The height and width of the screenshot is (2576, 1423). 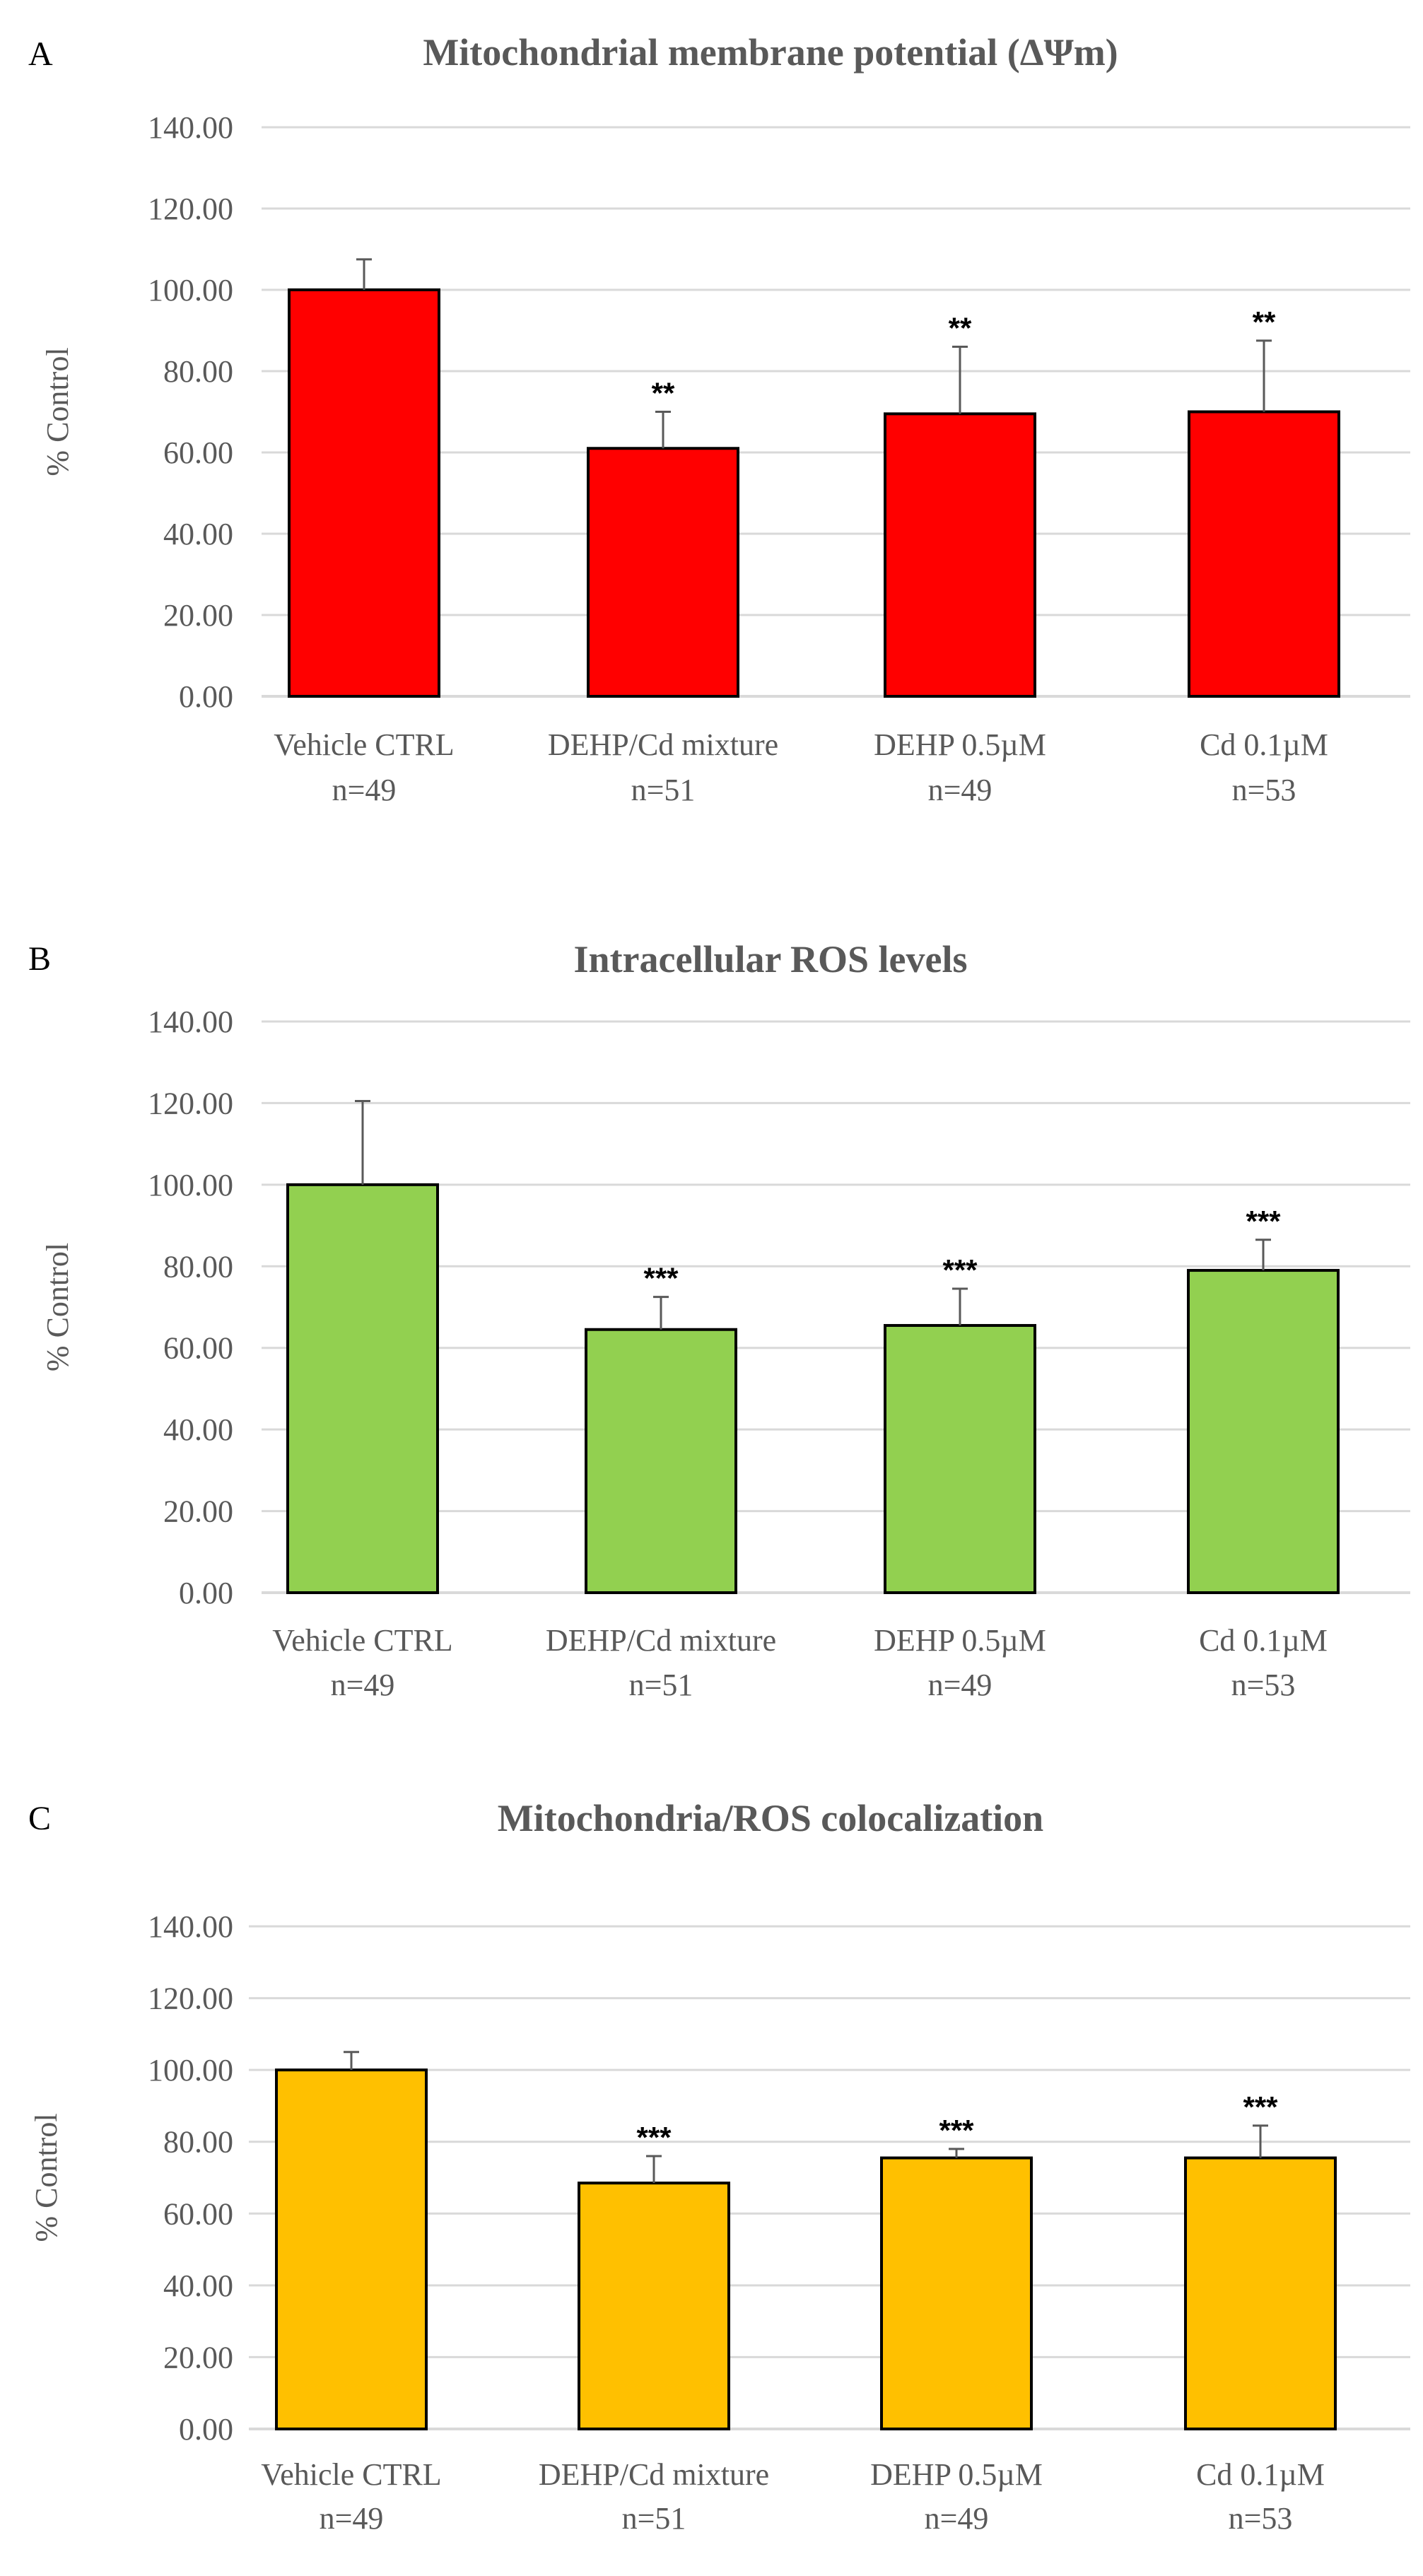 I want to click on panel-letter: C, so click(x=39, y=1819).